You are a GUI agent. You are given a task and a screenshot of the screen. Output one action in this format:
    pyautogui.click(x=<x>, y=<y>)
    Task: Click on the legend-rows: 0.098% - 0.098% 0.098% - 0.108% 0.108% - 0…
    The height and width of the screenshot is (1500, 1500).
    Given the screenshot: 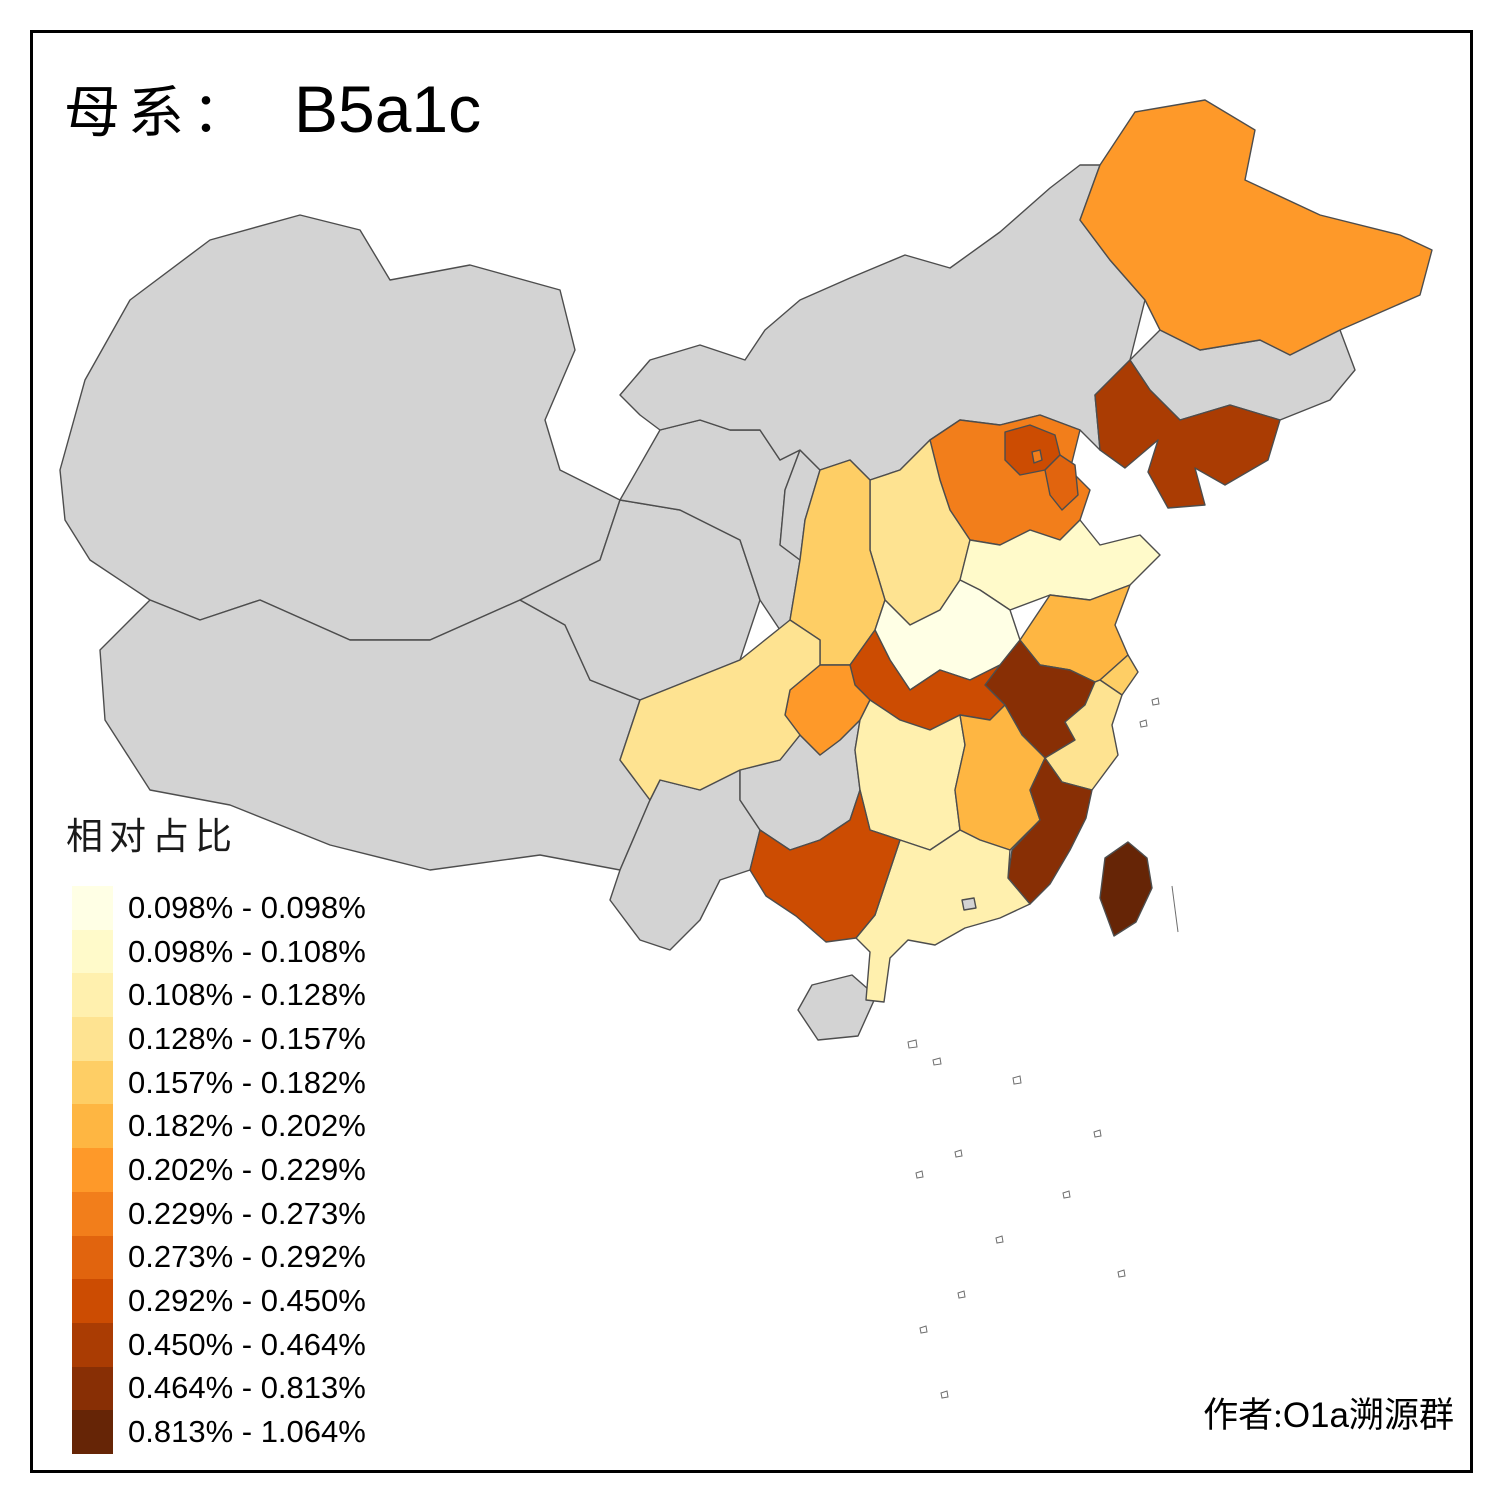 What is the action you would take?
    pyautogui.click(x=219, y=1170)
    